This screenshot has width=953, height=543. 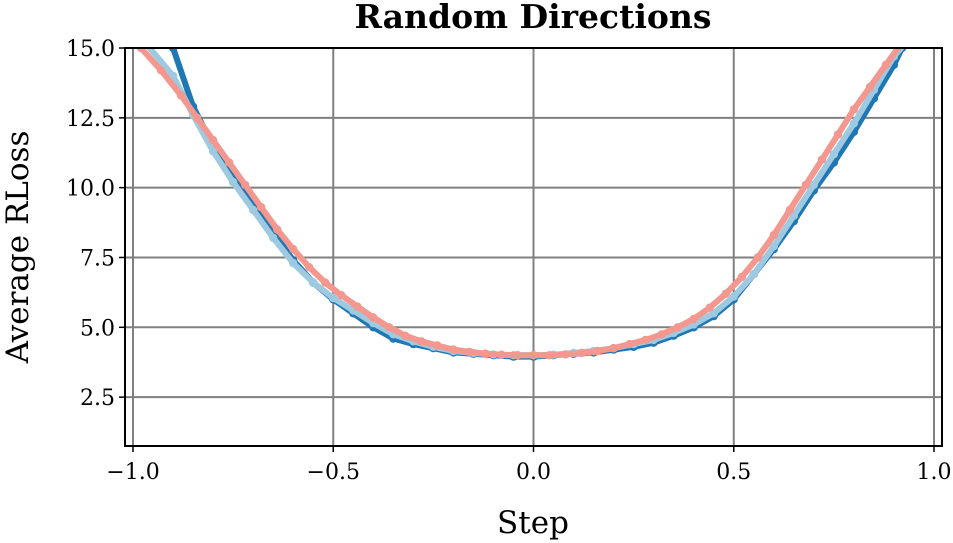 What do you see at coordinates (532, 18) in the screenshot?
I see `chart-title: Random Directions` at bounding box center [532, 18].